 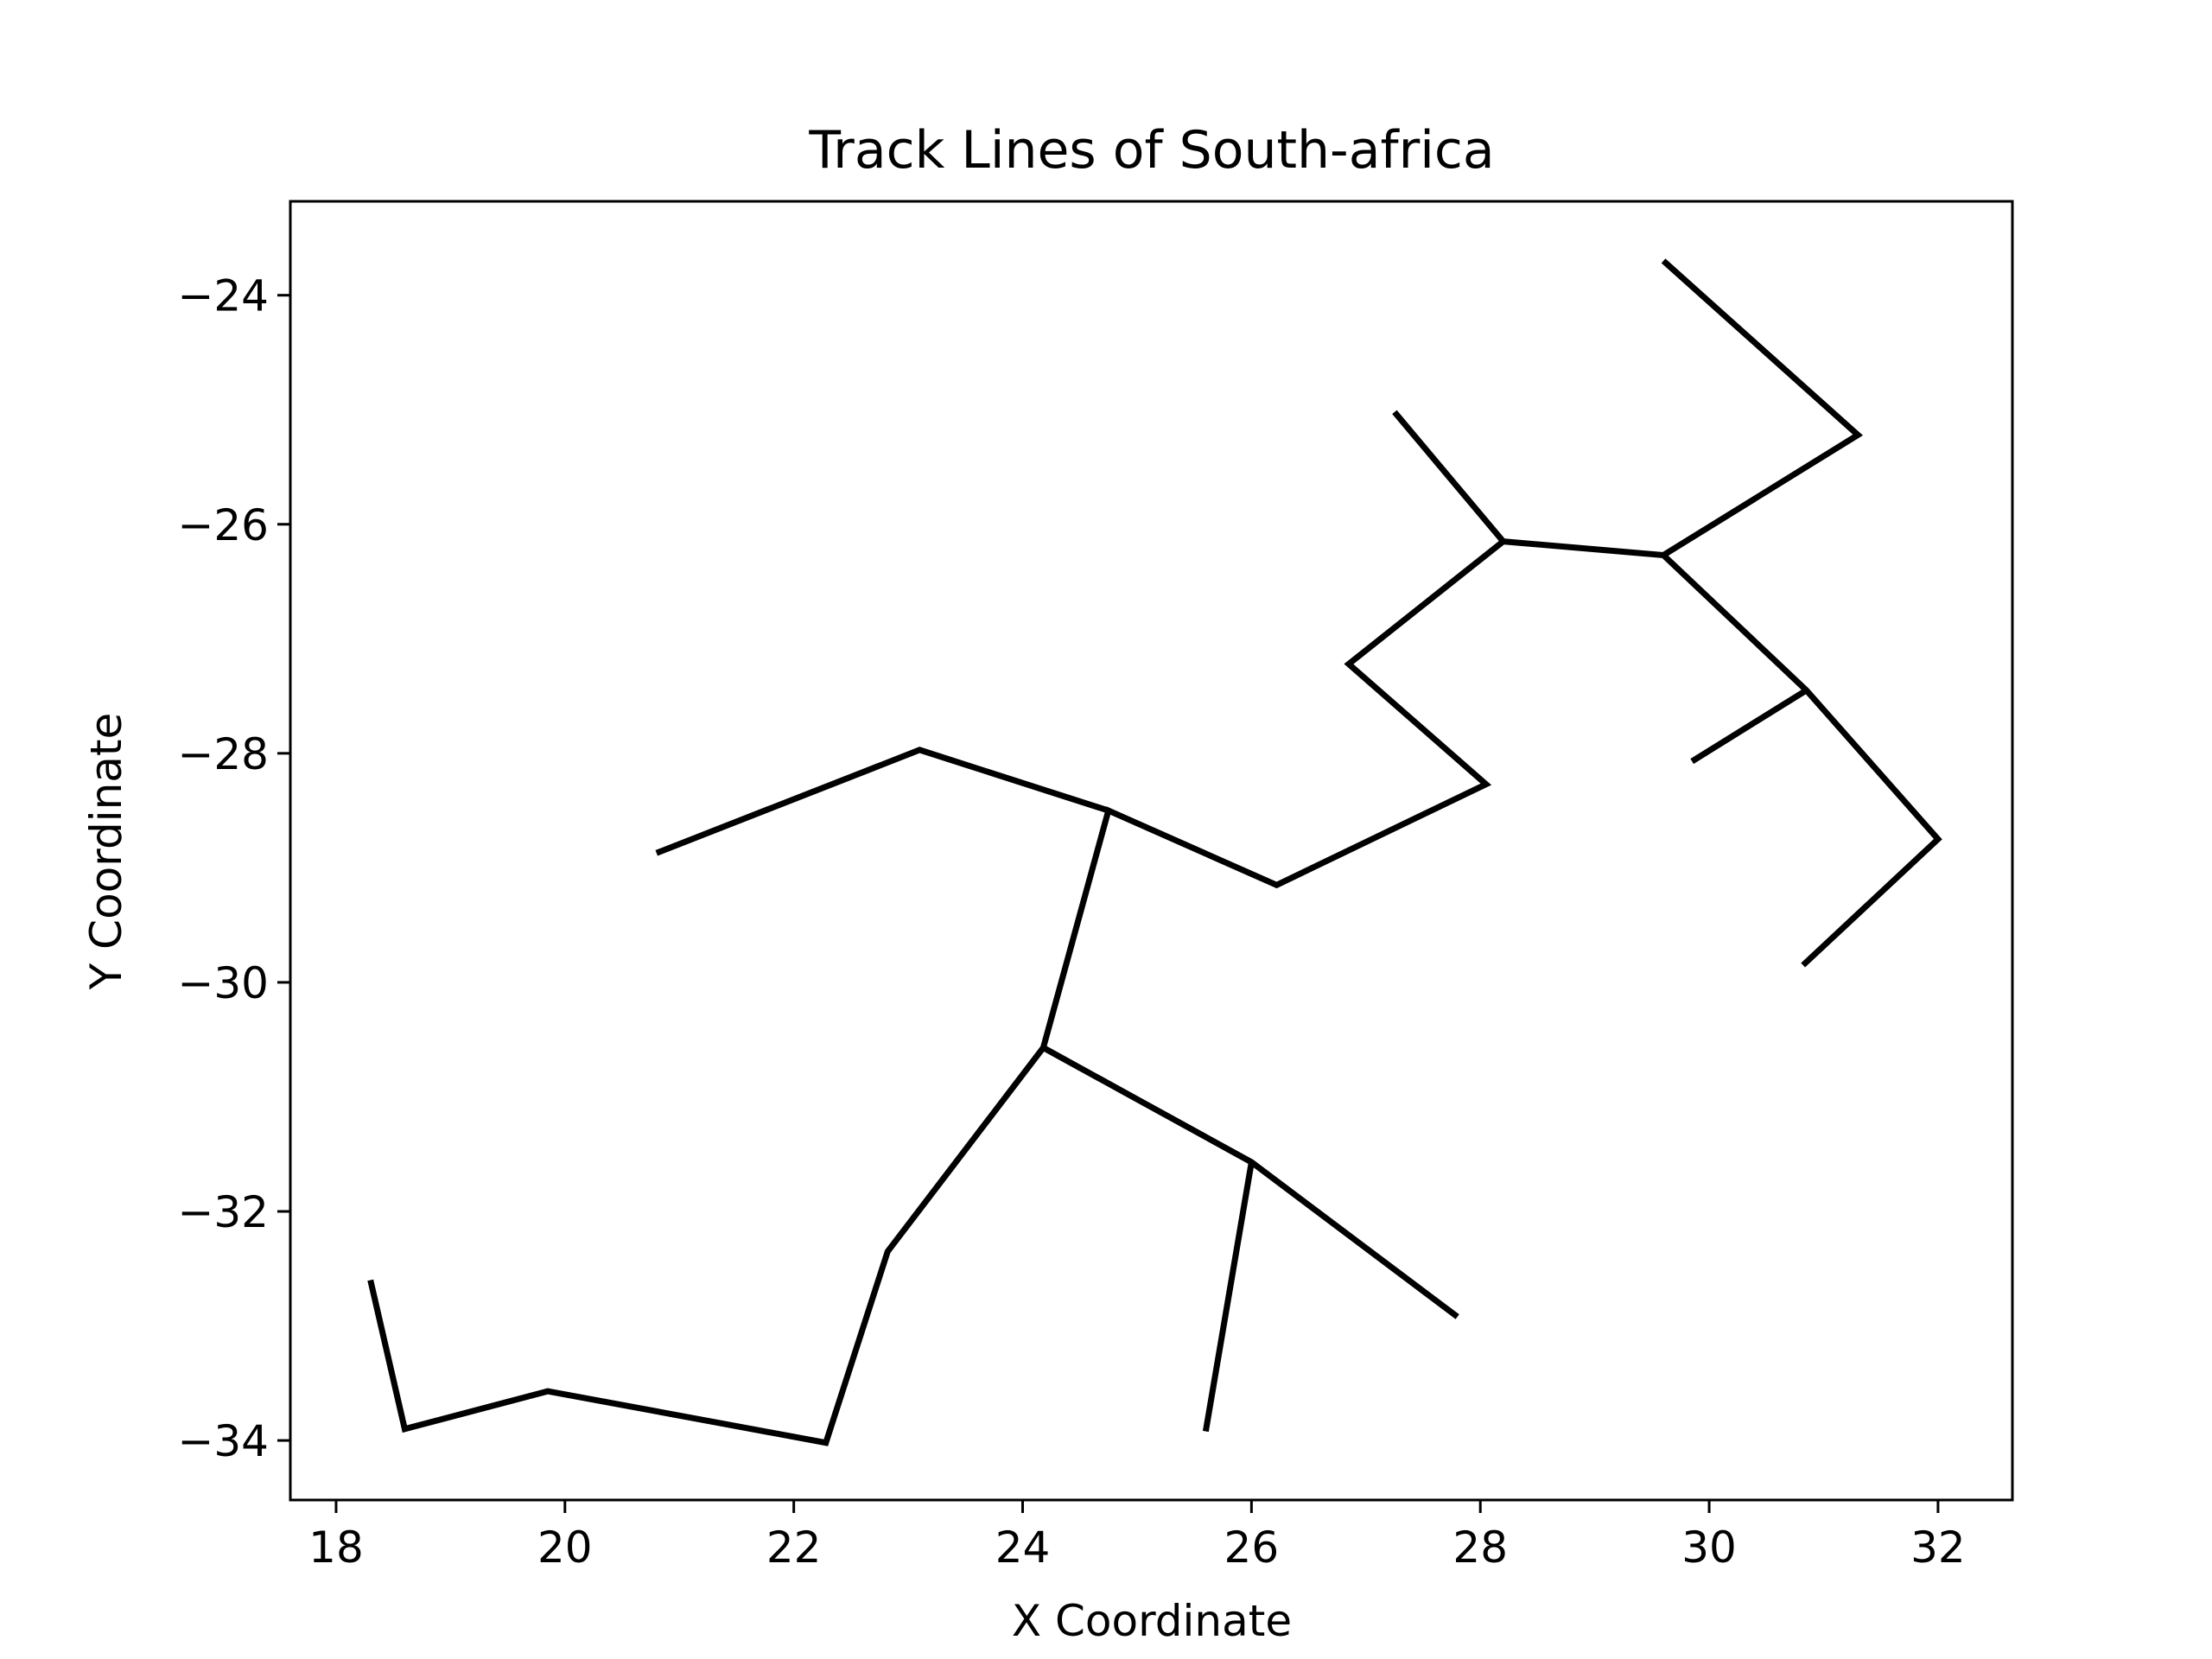 I want to click on y-tick-label: −34, so click(x=223, y=1441).